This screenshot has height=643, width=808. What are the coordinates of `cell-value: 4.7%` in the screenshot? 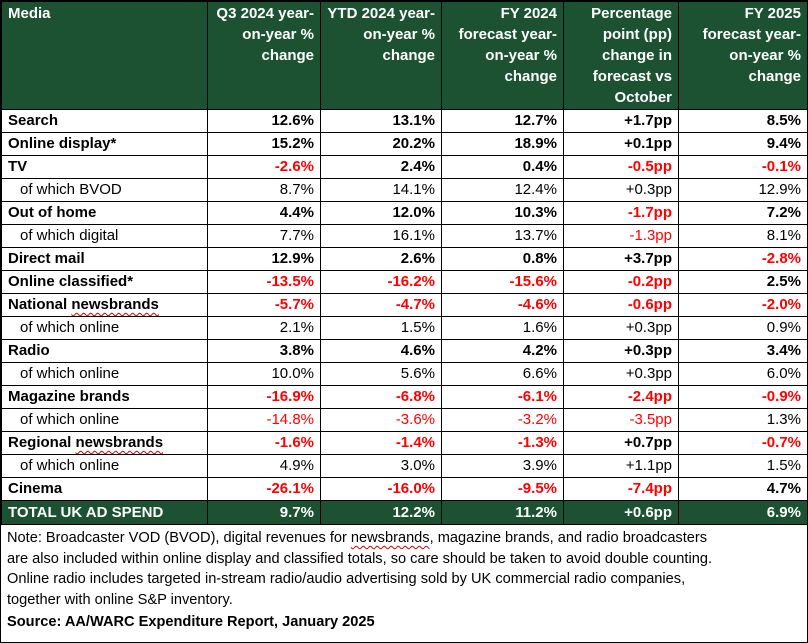 It's located at (743, 489).